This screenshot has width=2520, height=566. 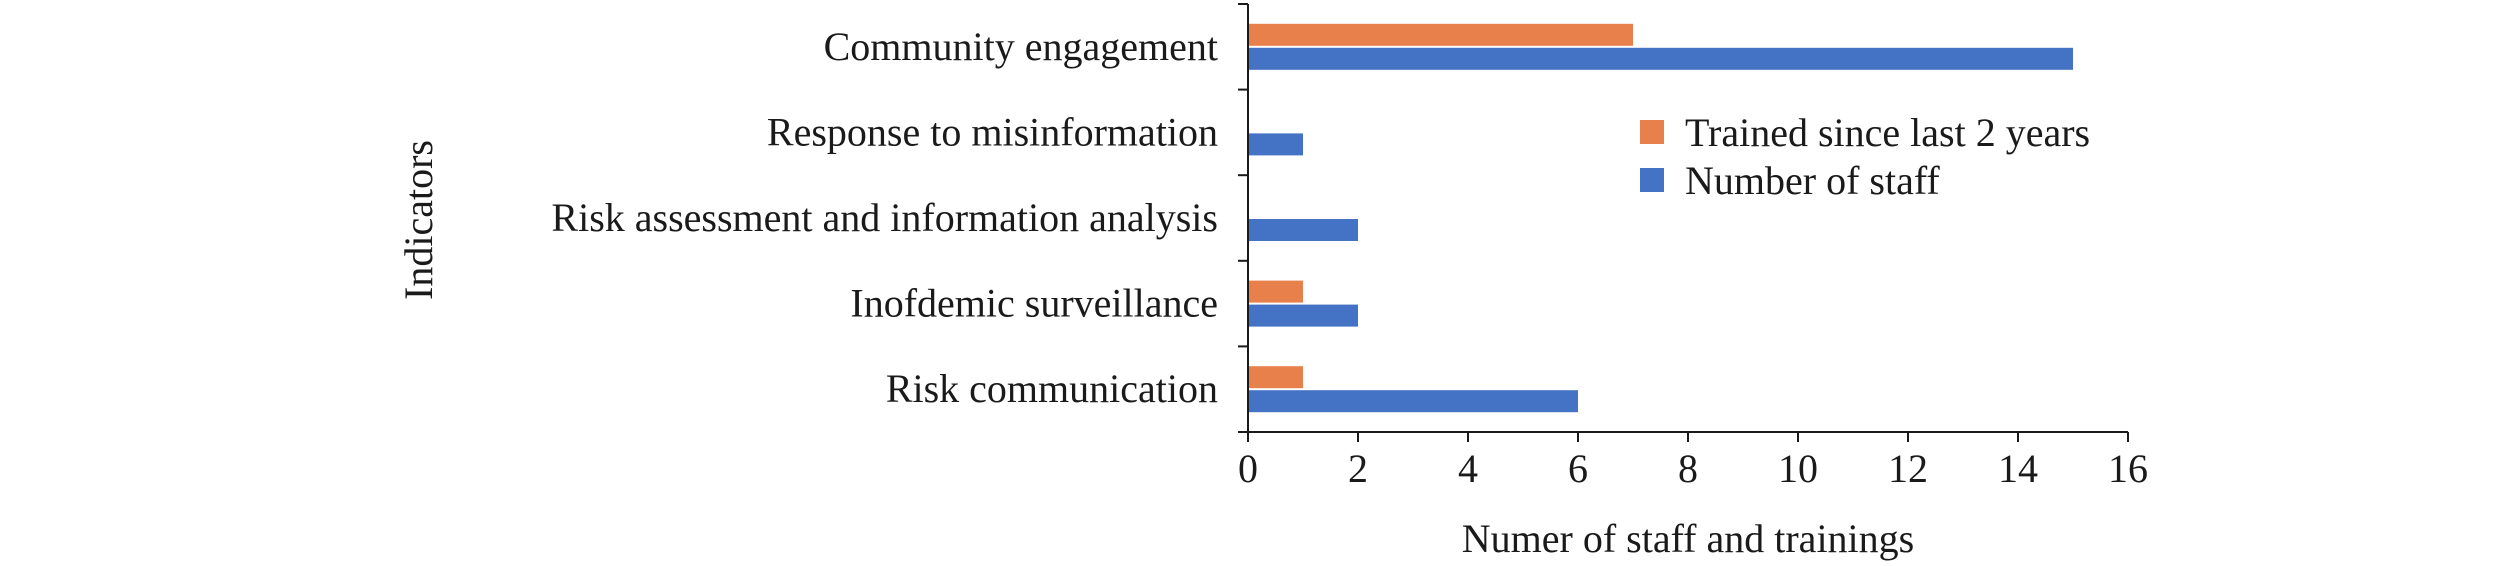 I want to click on legend-label: Number of staff, so click(x=1812, y=180).